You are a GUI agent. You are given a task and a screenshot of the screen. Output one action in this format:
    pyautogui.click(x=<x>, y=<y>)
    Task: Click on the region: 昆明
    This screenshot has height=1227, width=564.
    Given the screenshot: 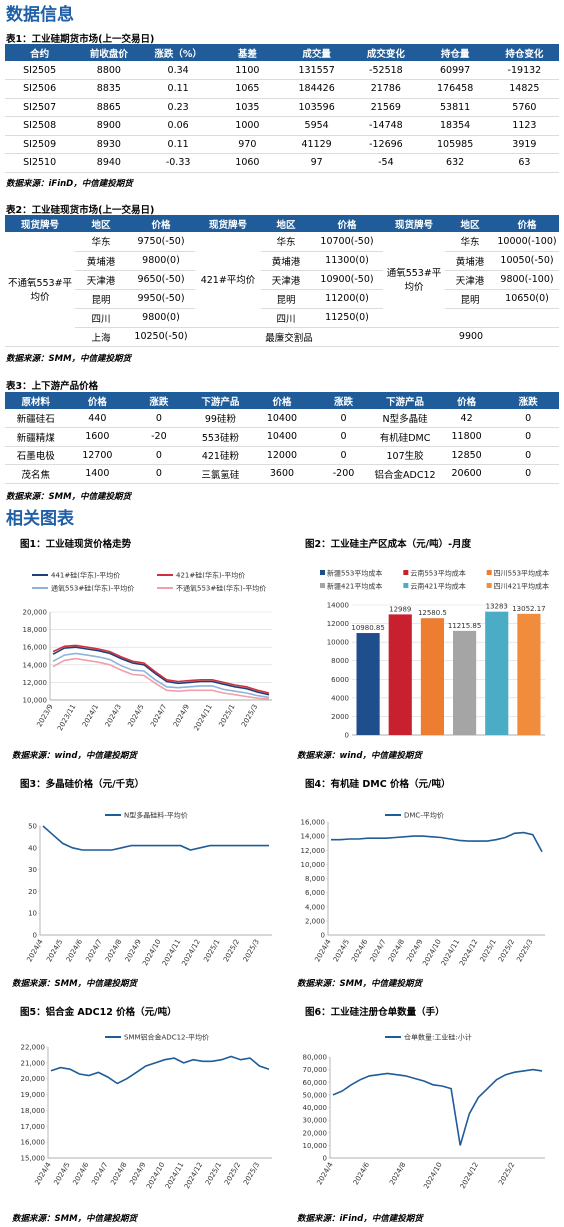 What is the action you would take?
    pyautogui.click(x=286, y=299)
    